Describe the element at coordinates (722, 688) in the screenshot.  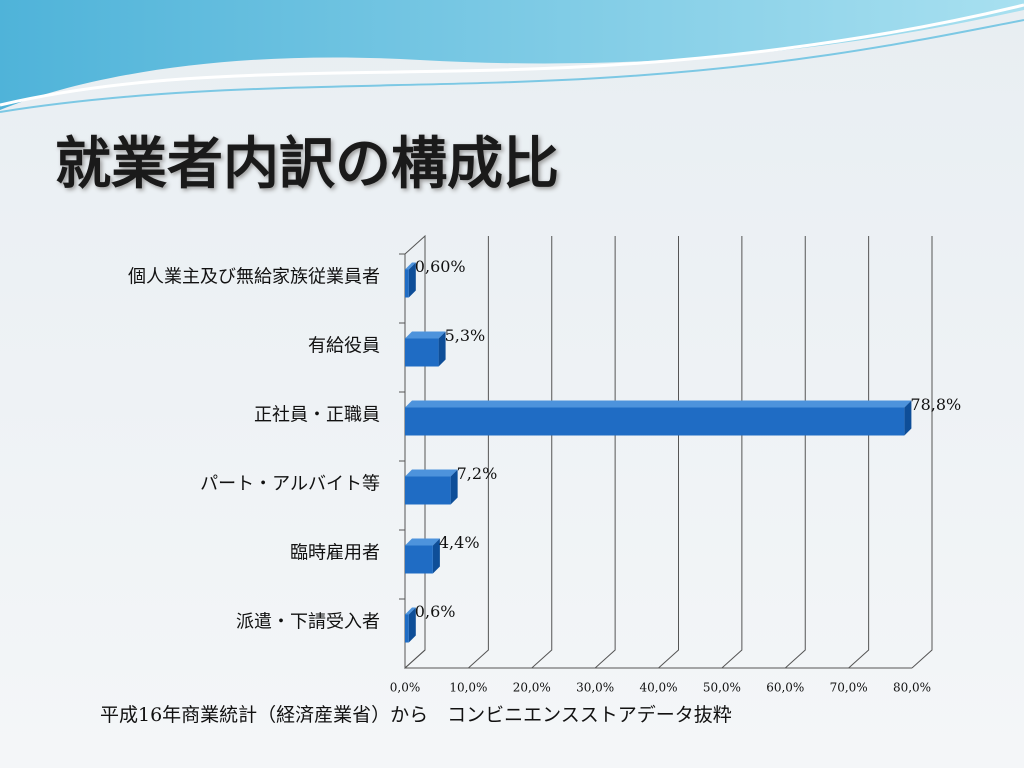
I see `x-tick-label: 50,0%` at that location.